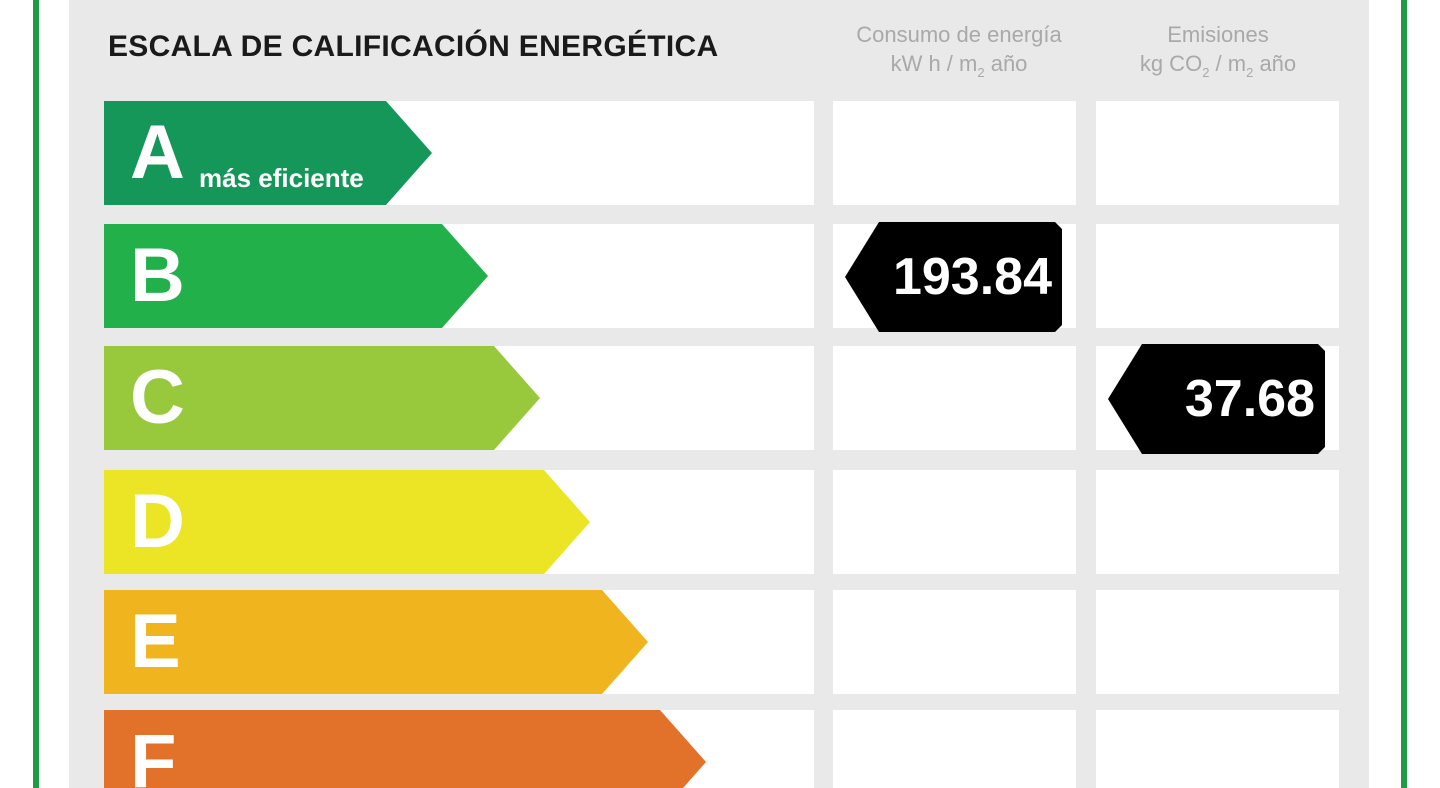 Image resolution: width=1440 pixels, height=788 pixels. I want to click on rating-row-f: F, so click(720, 749).